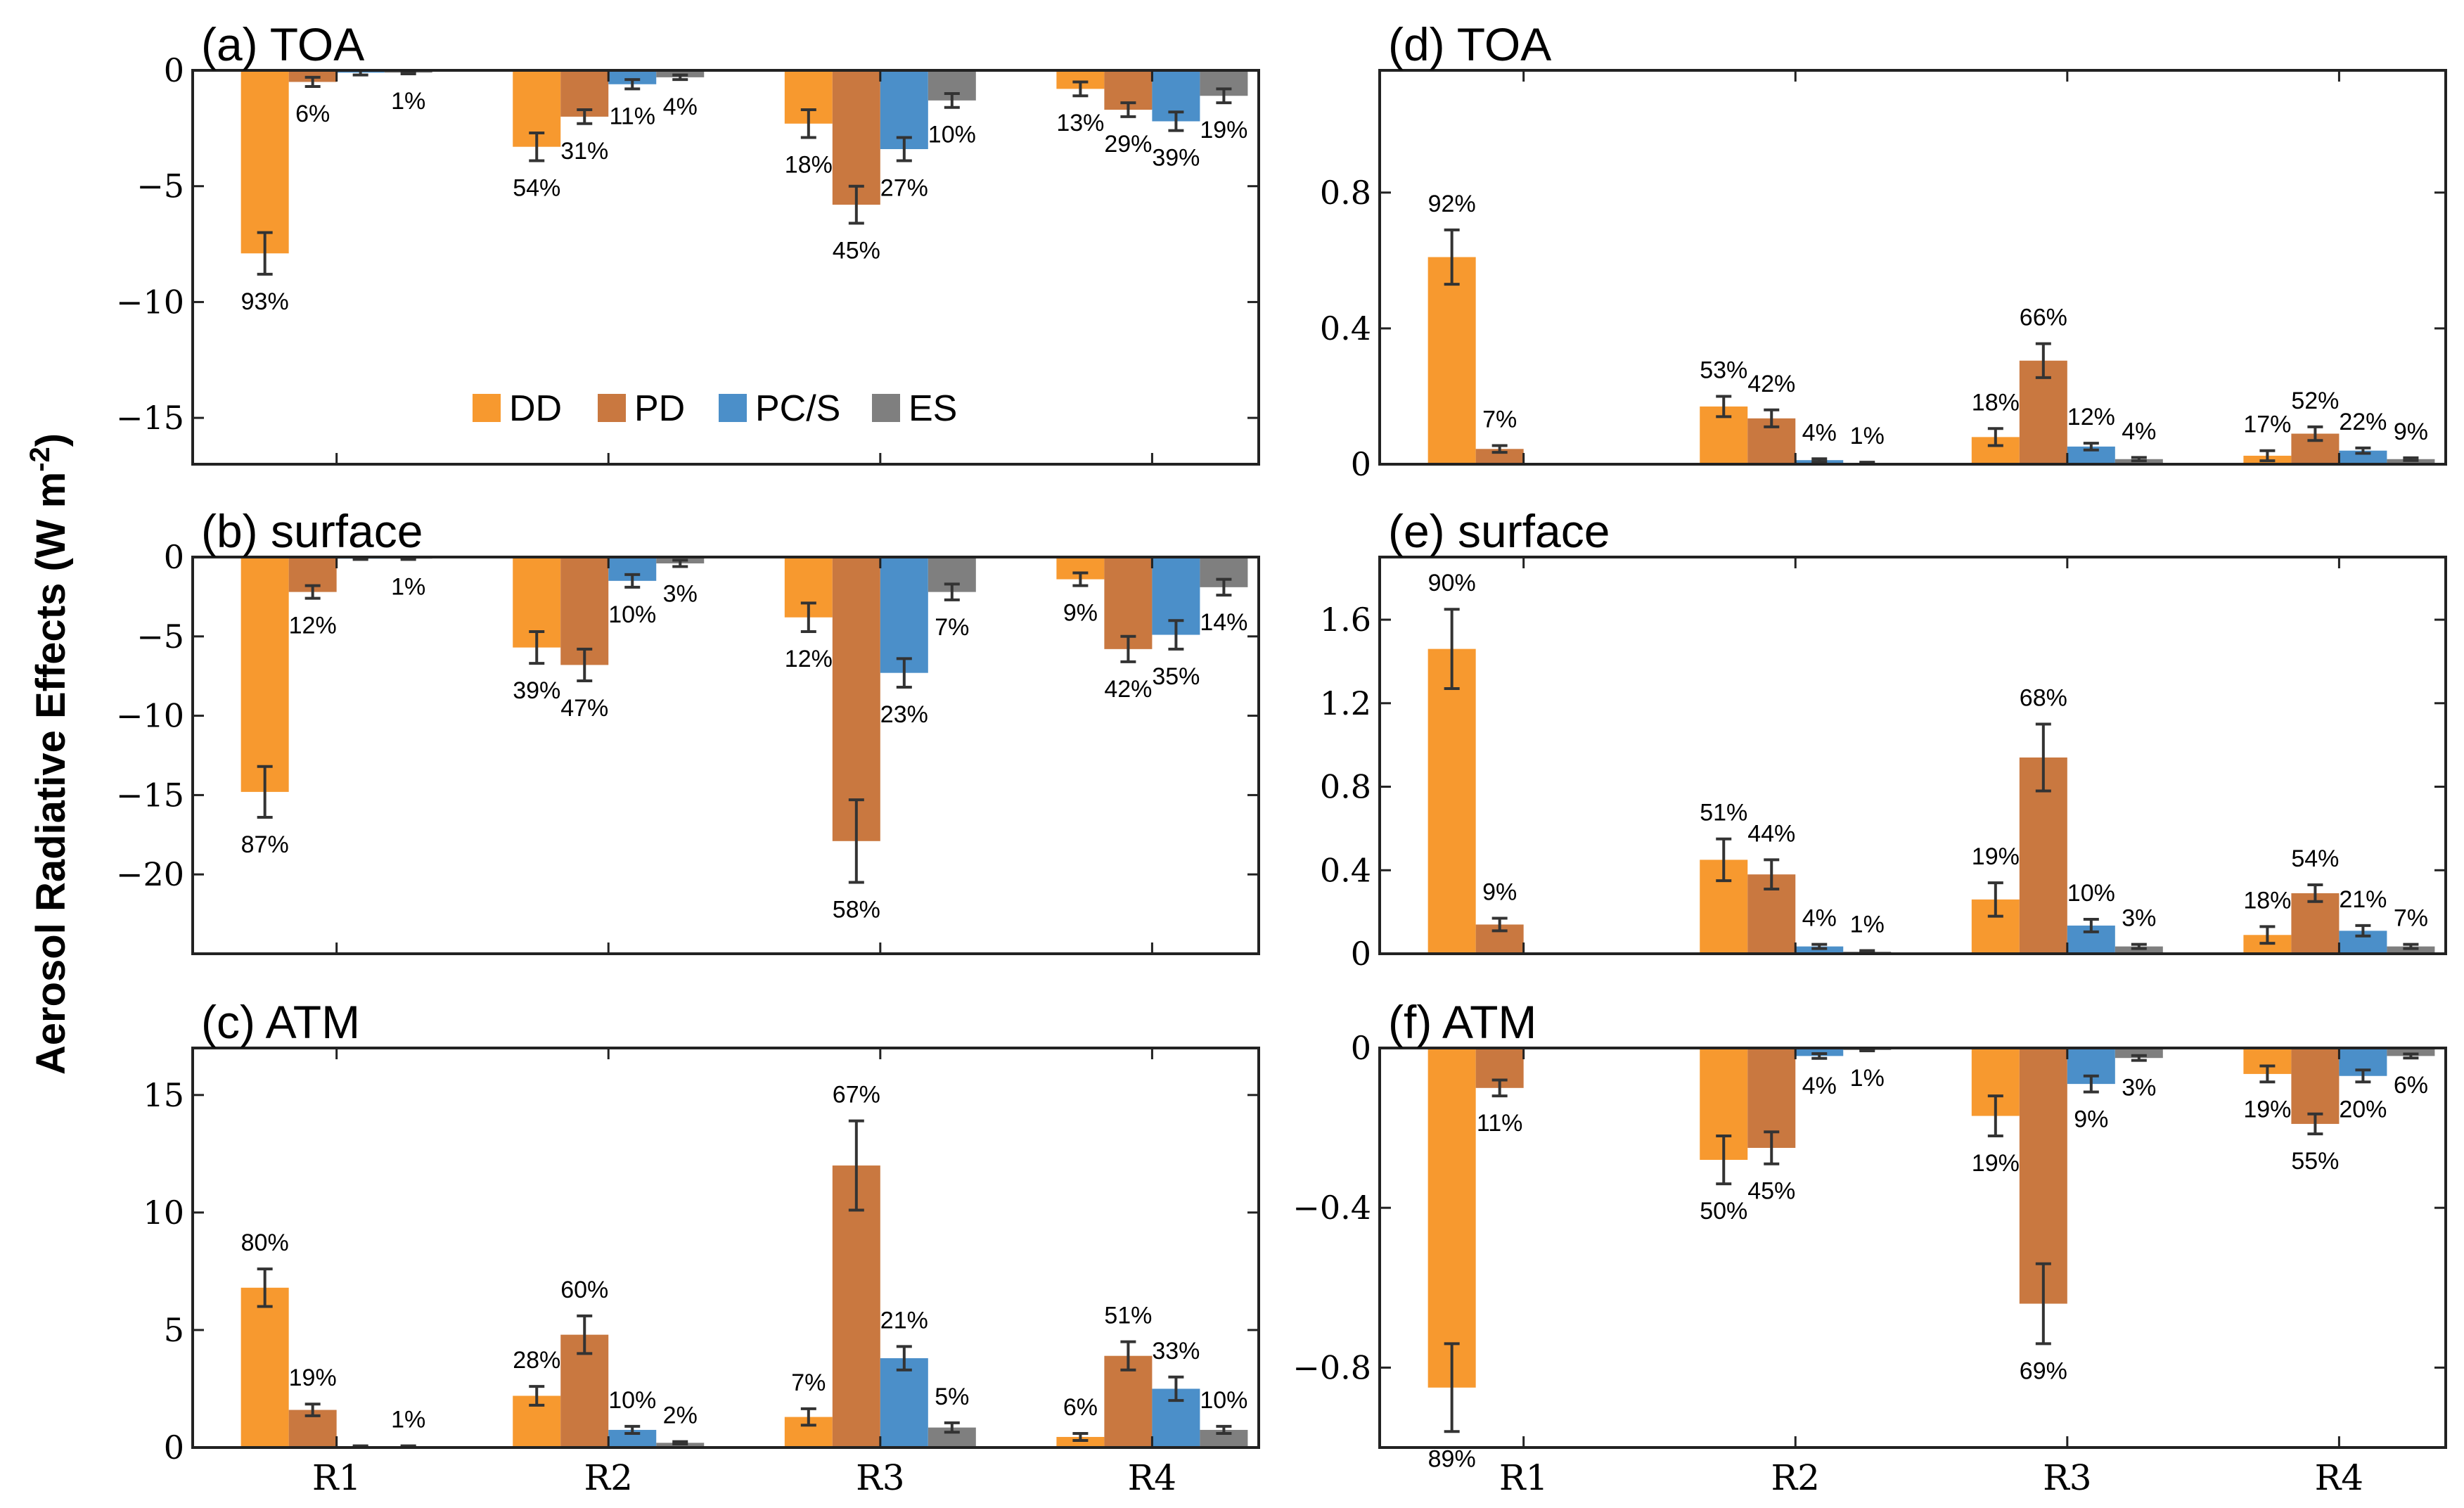 This screenshot has height=1508, width=2464. I want to click on ytick-label-b: −20, so click(150, 874).